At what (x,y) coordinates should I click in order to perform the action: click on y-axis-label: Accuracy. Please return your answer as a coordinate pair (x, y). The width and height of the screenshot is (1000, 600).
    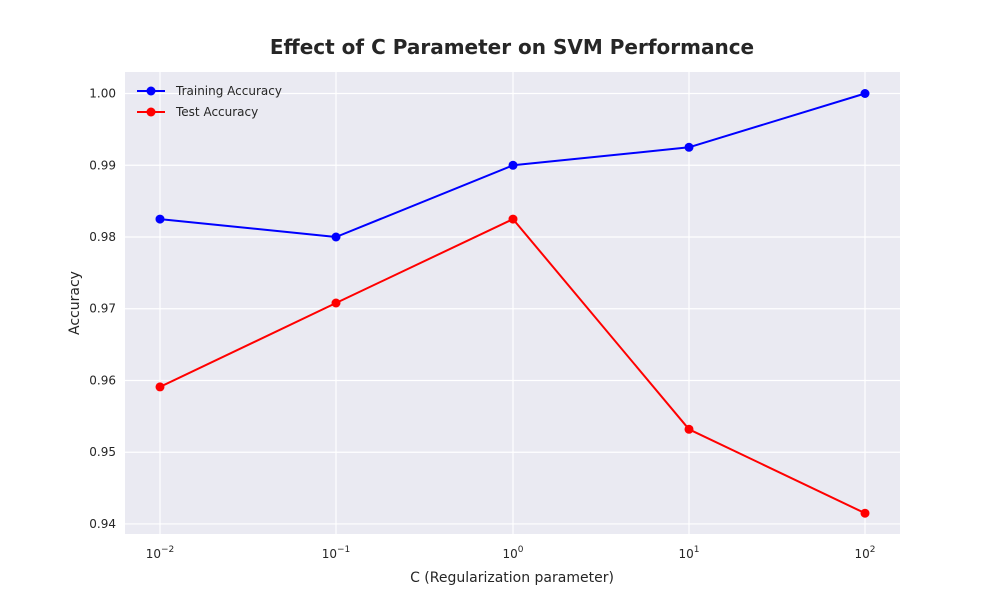
    Looking at the image, I should click on (75, 303).